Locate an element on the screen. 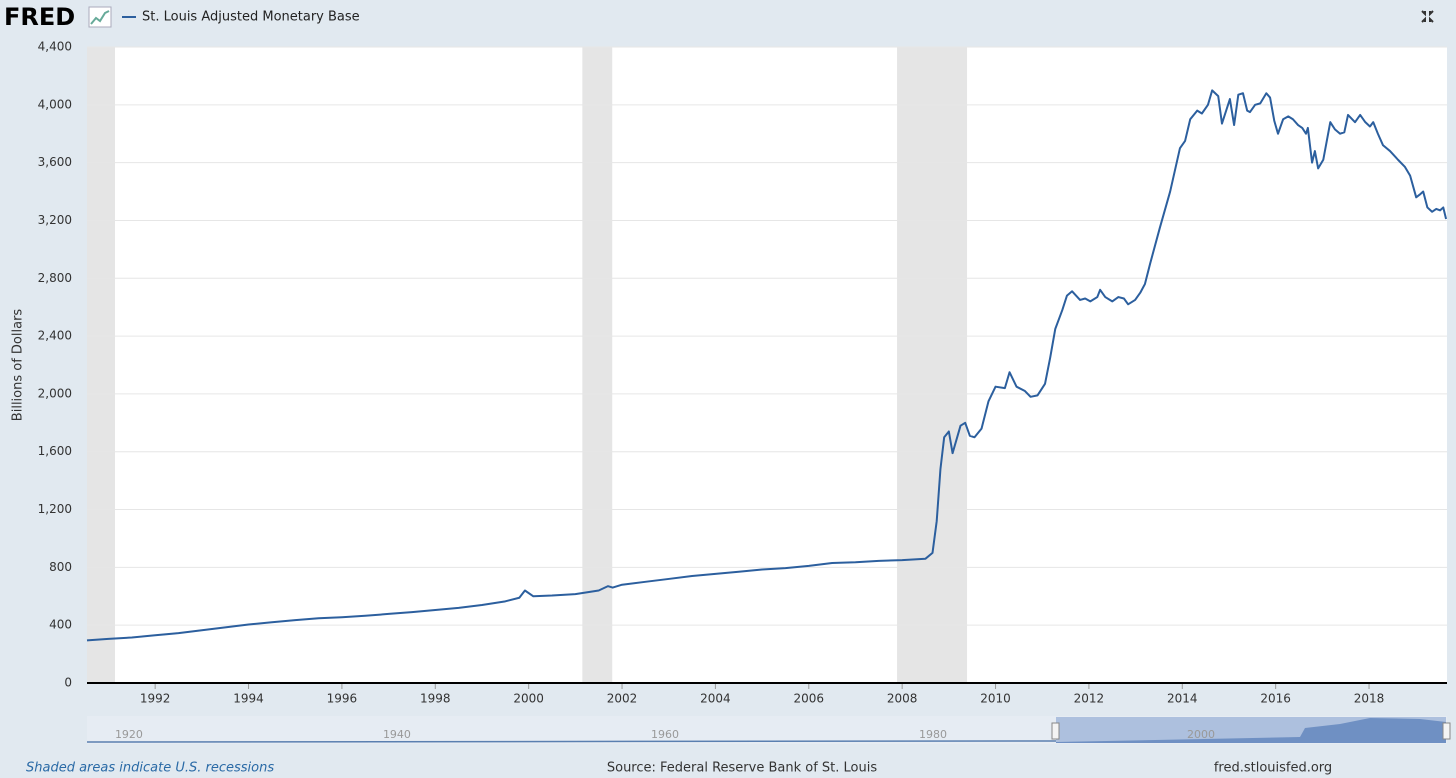 This screenshot has width=1456, height=778. navigator-tick-label: 1980 is located at coordinates (933, 734).